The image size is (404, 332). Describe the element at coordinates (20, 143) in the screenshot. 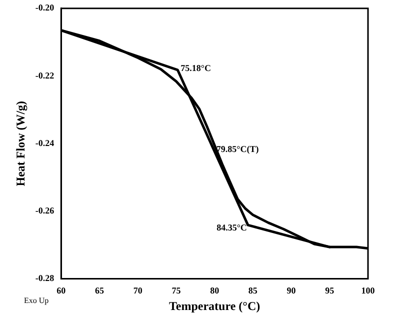

I see `y-axis-title: Heat Flow (W/g)` at that location.